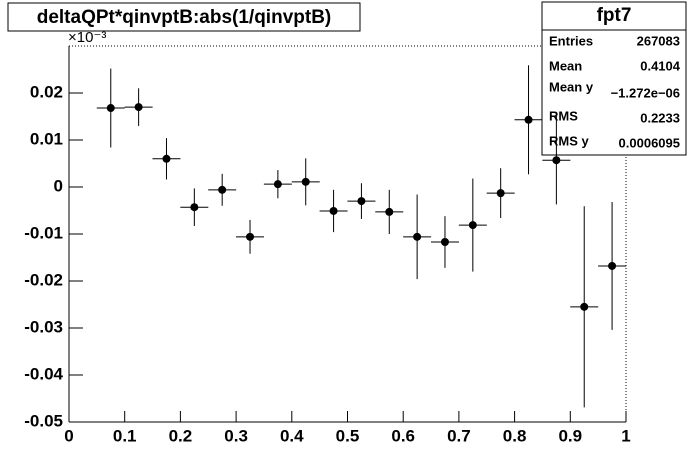 This screenshot has height=472, width=696. Describe the element at coordinates (58, 185) in the screenshot. I see `y-tick-label: 0` at that location.